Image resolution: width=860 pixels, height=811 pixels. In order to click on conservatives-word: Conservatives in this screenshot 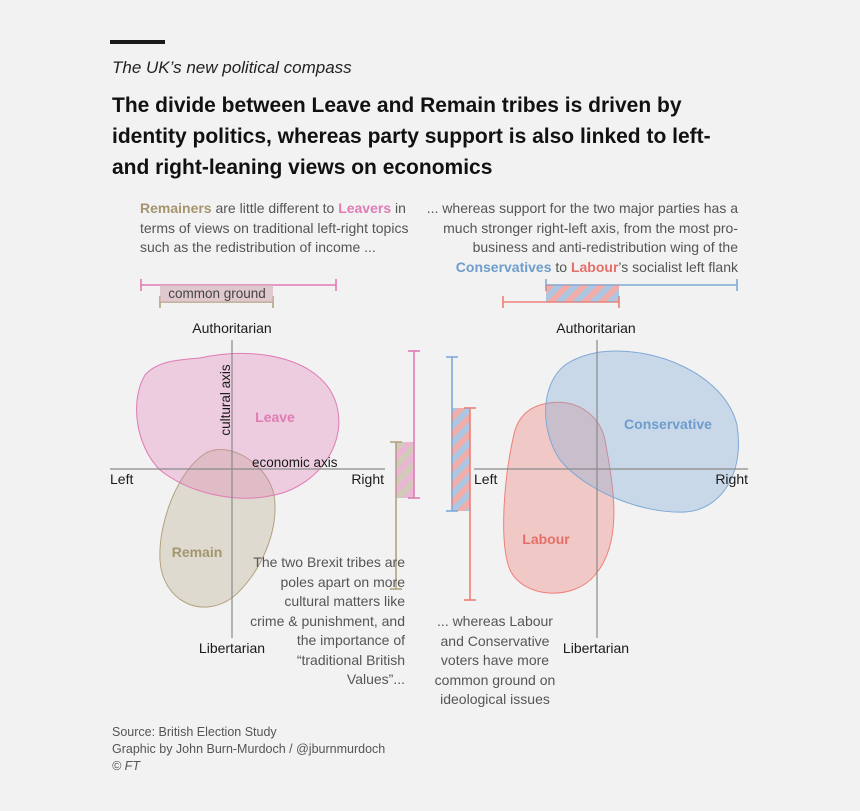, I will do `click(503, 266)`.